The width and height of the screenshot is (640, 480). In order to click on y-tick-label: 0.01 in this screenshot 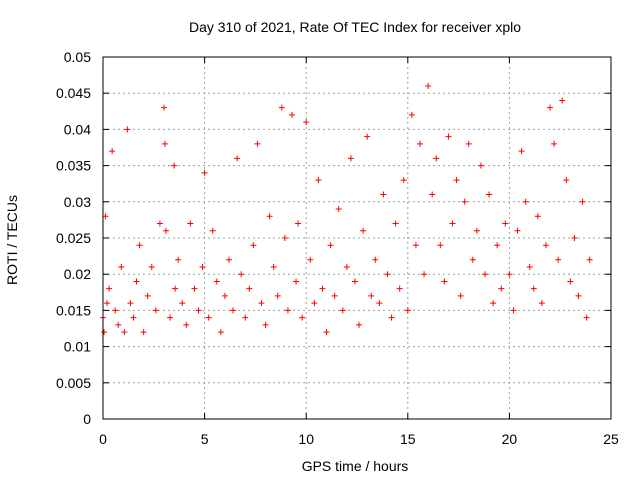, I will do `click(77, 347)`.